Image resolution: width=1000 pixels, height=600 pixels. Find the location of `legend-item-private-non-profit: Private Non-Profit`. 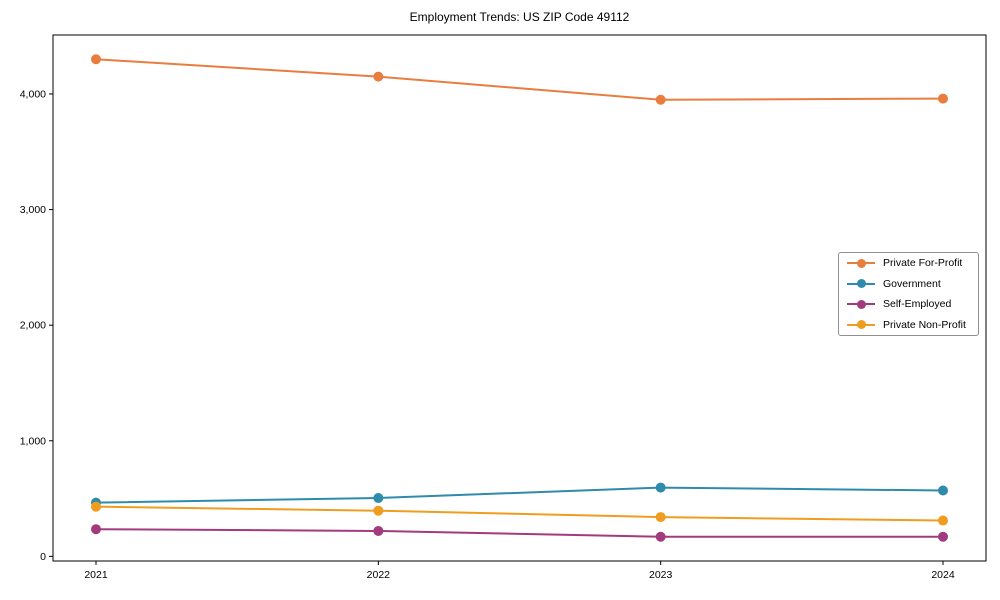

legend-item-private-non-profit: Private Non-Profit is located at coordinates (912, 325).